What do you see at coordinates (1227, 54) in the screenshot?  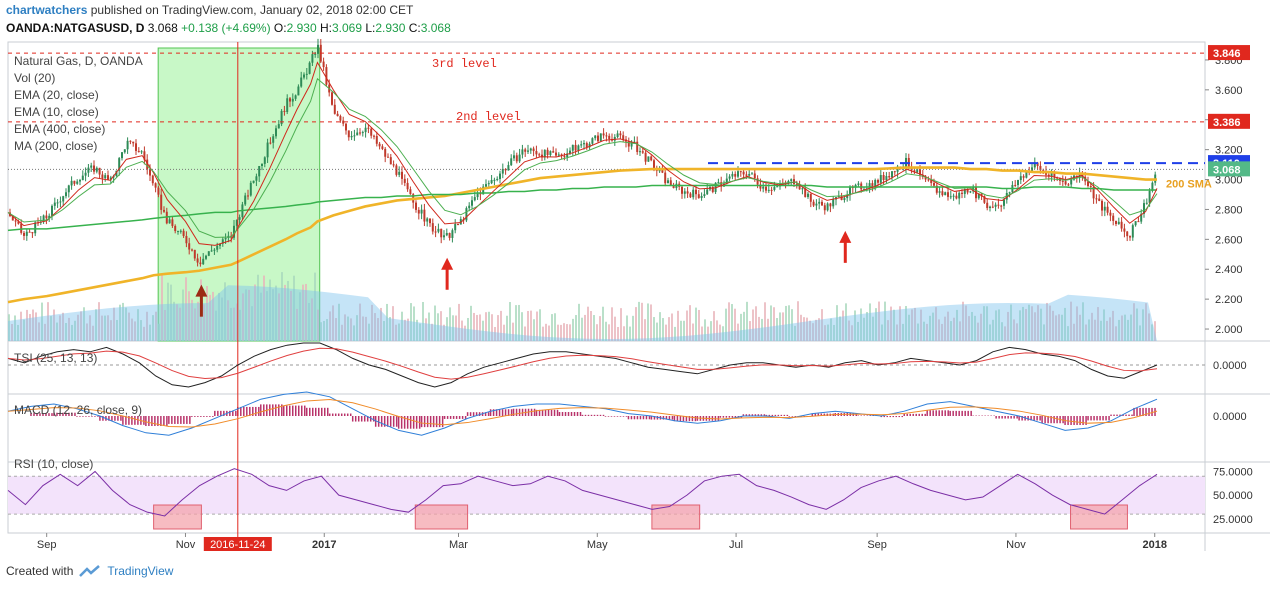 I see `price-label: 3.846` at bounding box center [1227, 54].